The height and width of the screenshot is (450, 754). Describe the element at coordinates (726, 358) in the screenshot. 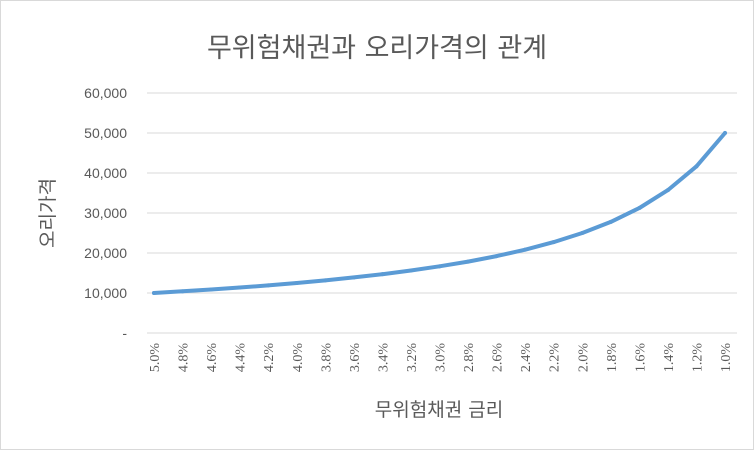

I see `x-tick-label: 1.0%` at that location.